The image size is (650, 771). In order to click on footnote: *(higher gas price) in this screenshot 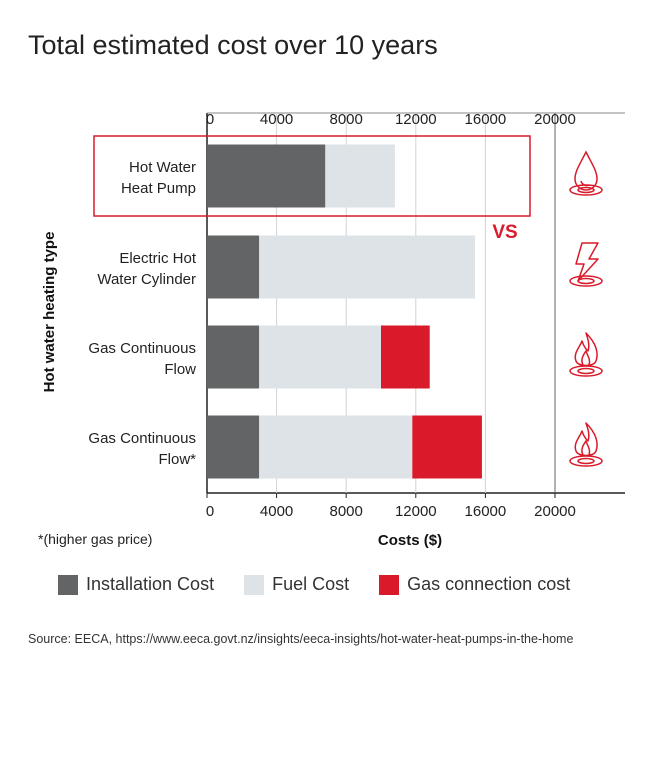, I will do `click(95, 539)`.